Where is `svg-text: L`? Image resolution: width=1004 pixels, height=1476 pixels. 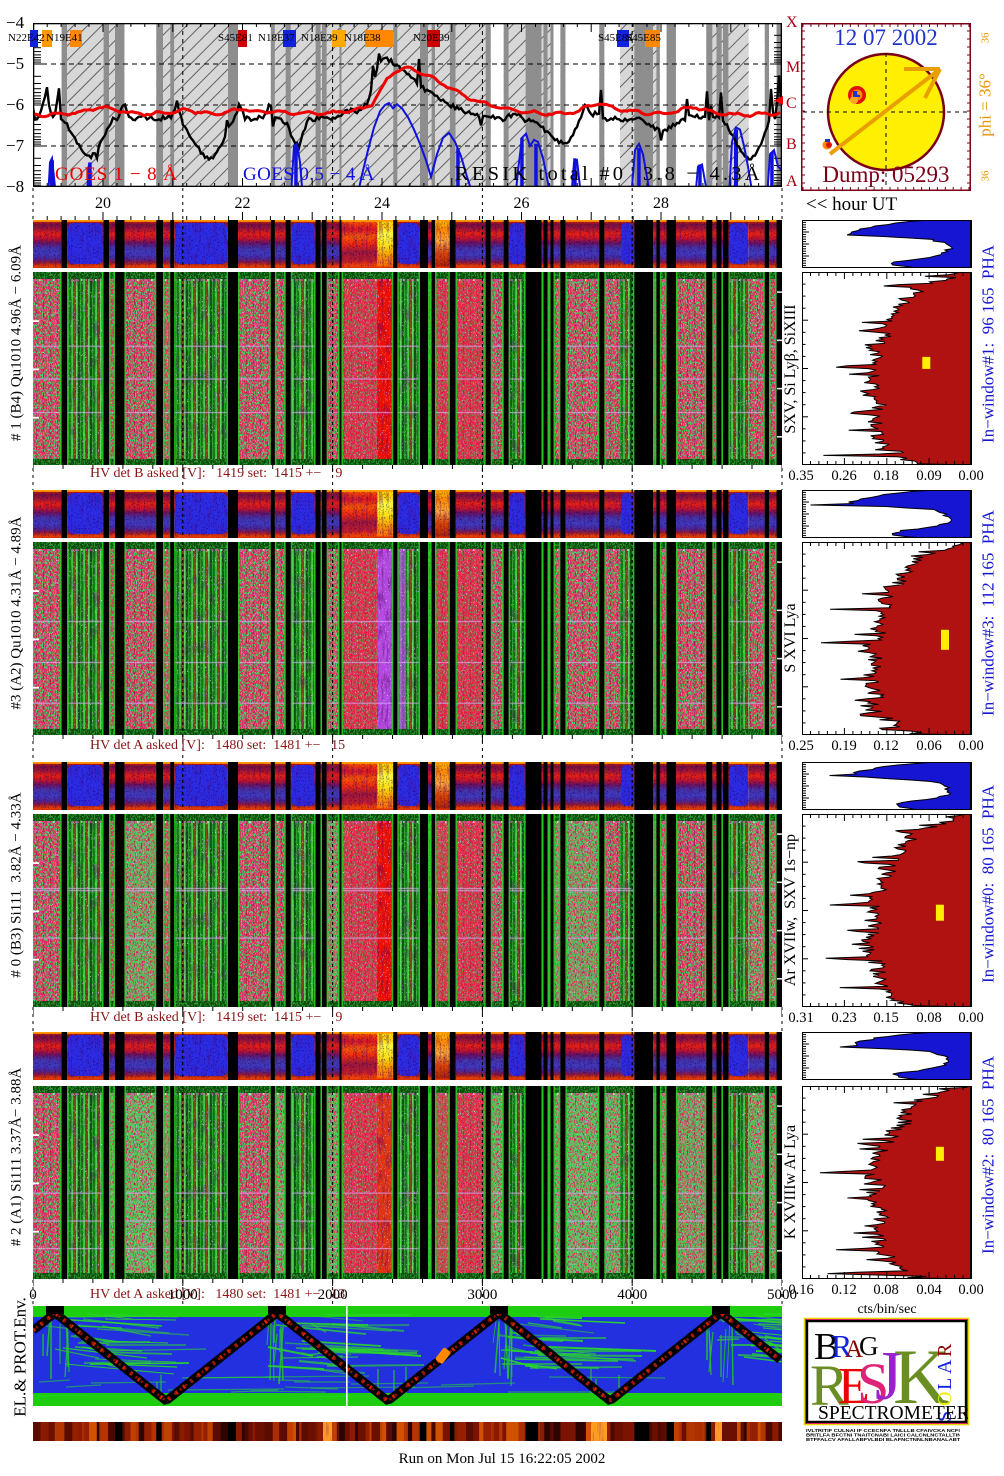 svg-text: L is located at coordinates (945, 1384).